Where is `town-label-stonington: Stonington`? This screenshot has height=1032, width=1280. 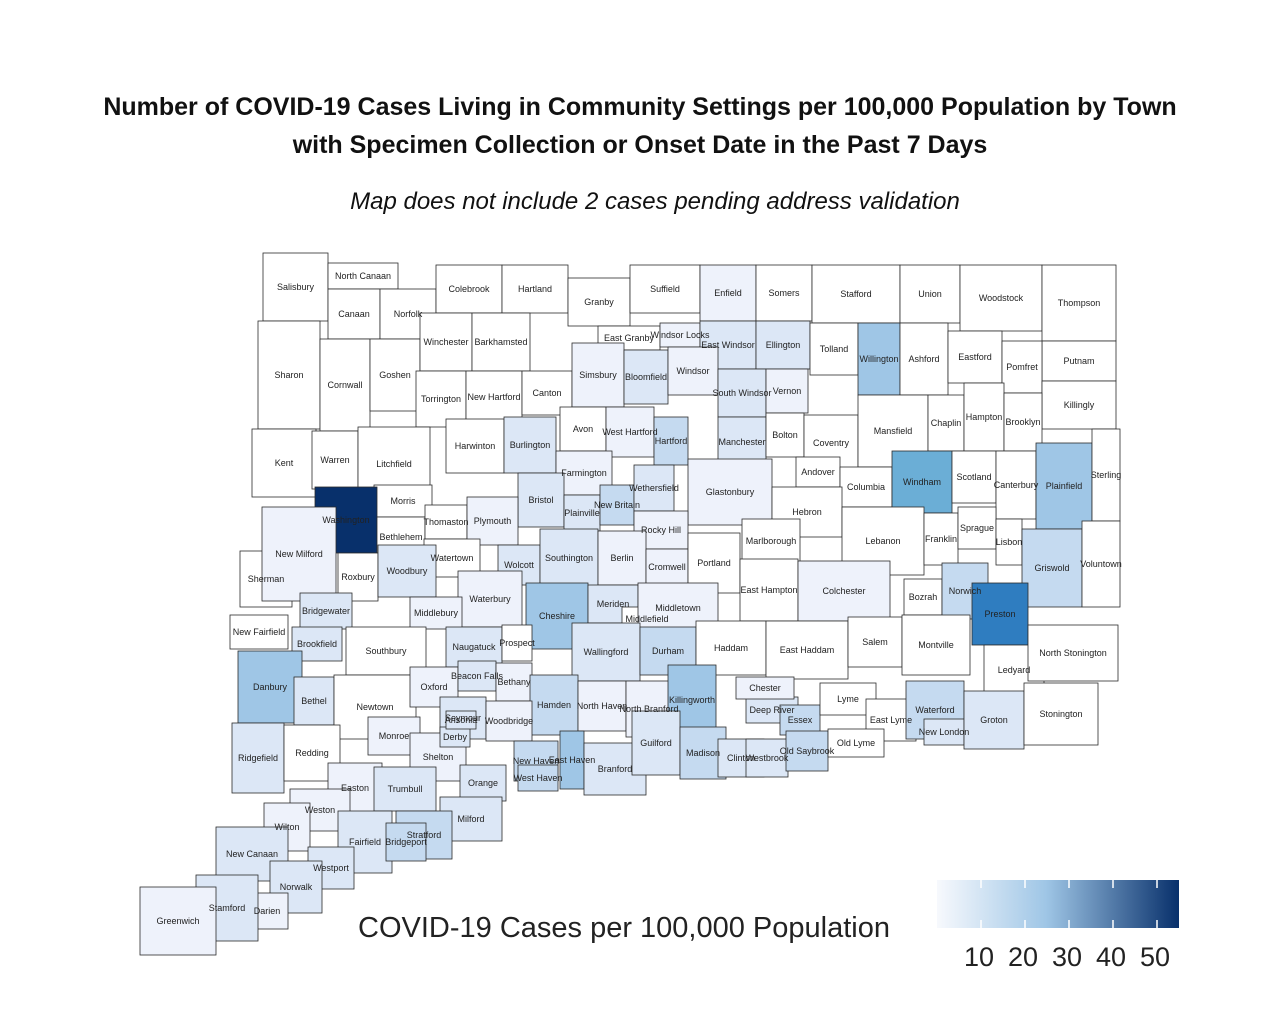
town-label-stonington: Stonington is located at coordinates (1060, 714).